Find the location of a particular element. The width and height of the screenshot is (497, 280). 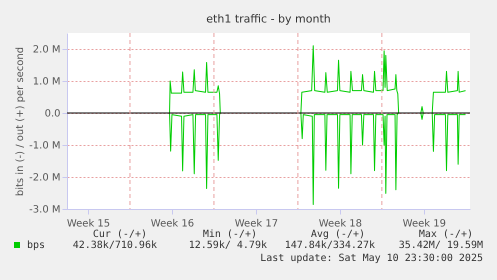

x-tick-label: Week 17 is located at coordinates (256, 224).